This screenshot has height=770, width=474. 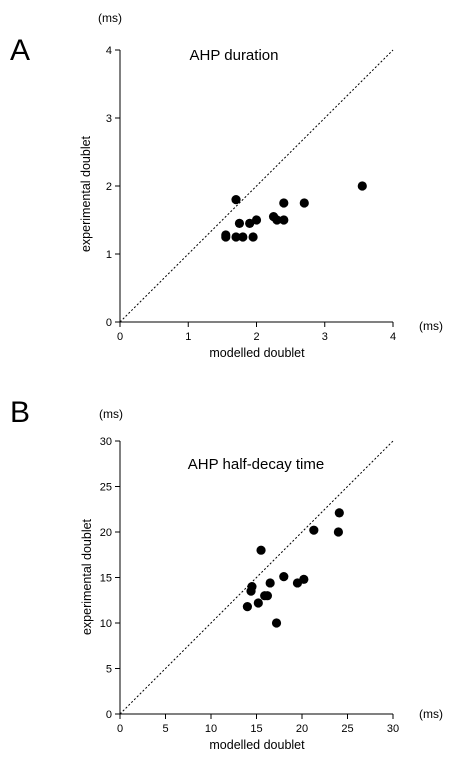 I want to click on panel-letter-b: B, so click(x=20, y=412).